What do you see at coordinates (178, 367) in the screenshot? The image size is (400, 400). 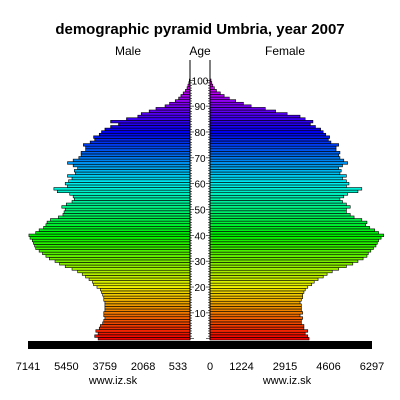 I see `male-x-tick-533: 533` at bounding box center [178, 367].